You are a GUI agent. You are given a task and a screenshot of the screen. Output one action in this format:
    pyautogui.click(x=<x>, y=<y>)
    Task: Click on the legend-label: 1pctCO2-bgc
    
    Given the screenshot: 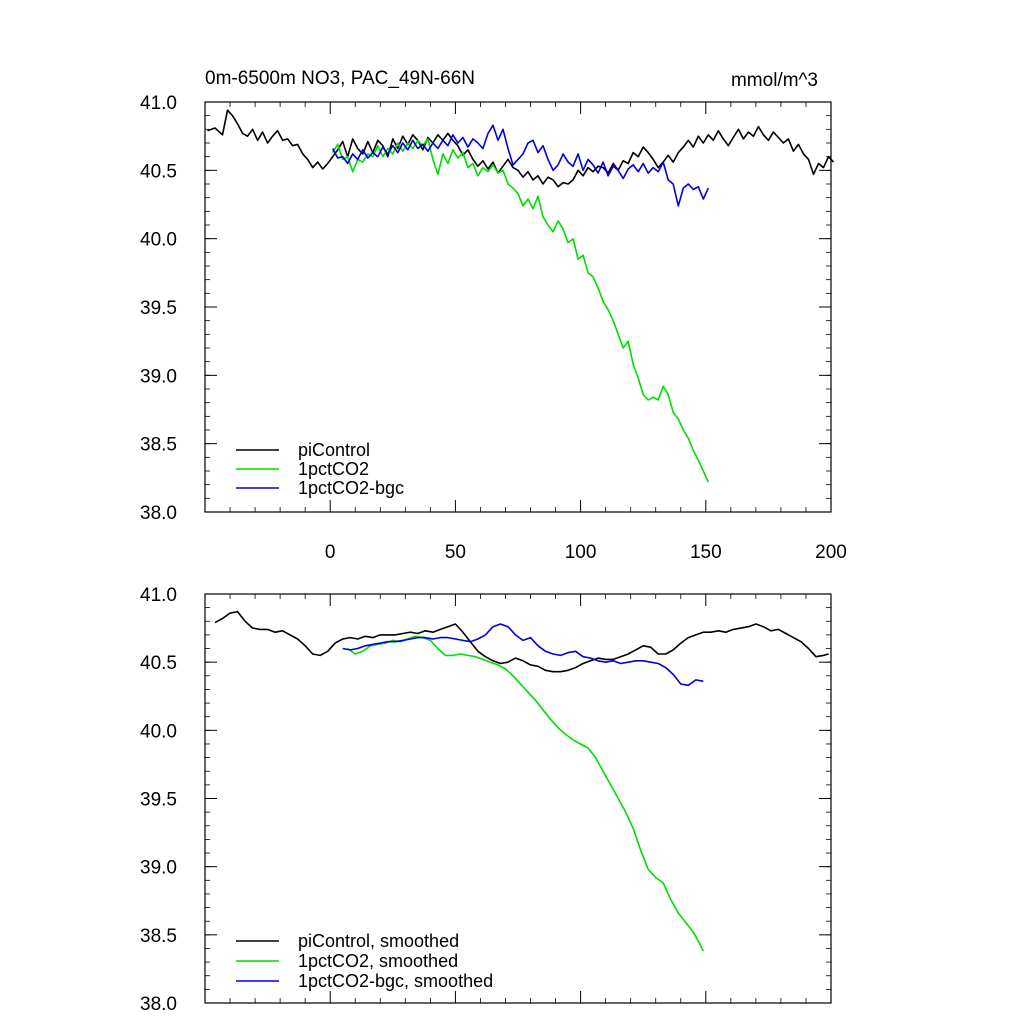 What is the action you would take?
    pyautogui.click(x=351, y=488)
    